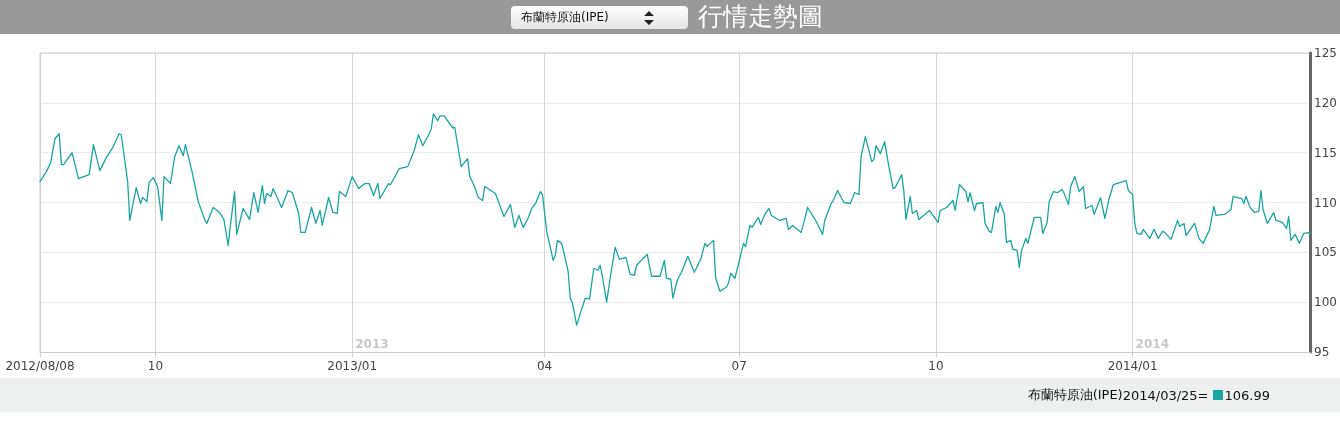  I want to click on y-tick-label: 120, so click(1325, 102).